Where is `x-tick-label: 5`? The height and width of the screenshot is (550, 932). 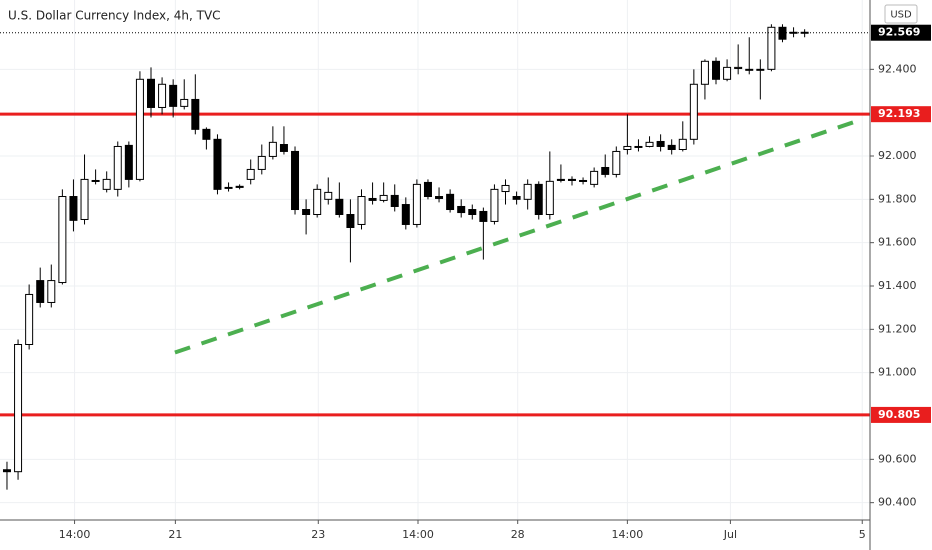 x-tick-label: 5 is located at coordinates (862, 534).